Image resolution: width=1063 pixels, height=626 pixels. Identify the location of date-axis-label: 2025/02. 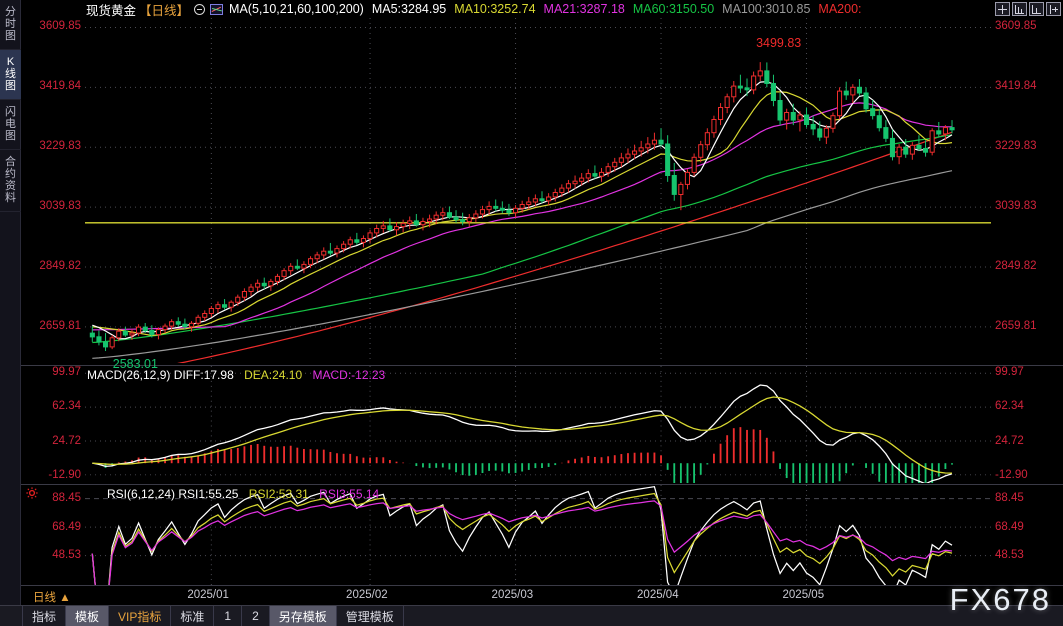
(367, 595).